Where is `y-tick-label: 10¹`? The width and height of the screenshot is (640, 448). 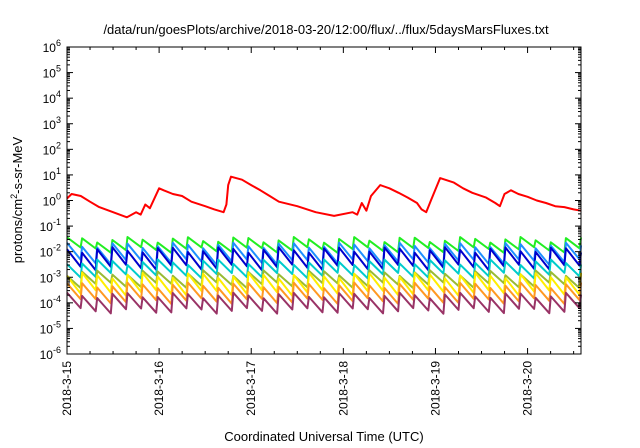 y-tick-label: 10¹ is located at coordinates (52, 174).